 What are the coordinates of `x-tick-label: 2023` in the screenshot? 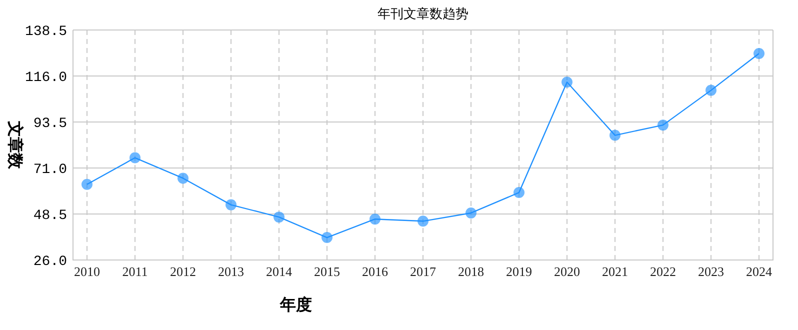 It's located at (711, 271).